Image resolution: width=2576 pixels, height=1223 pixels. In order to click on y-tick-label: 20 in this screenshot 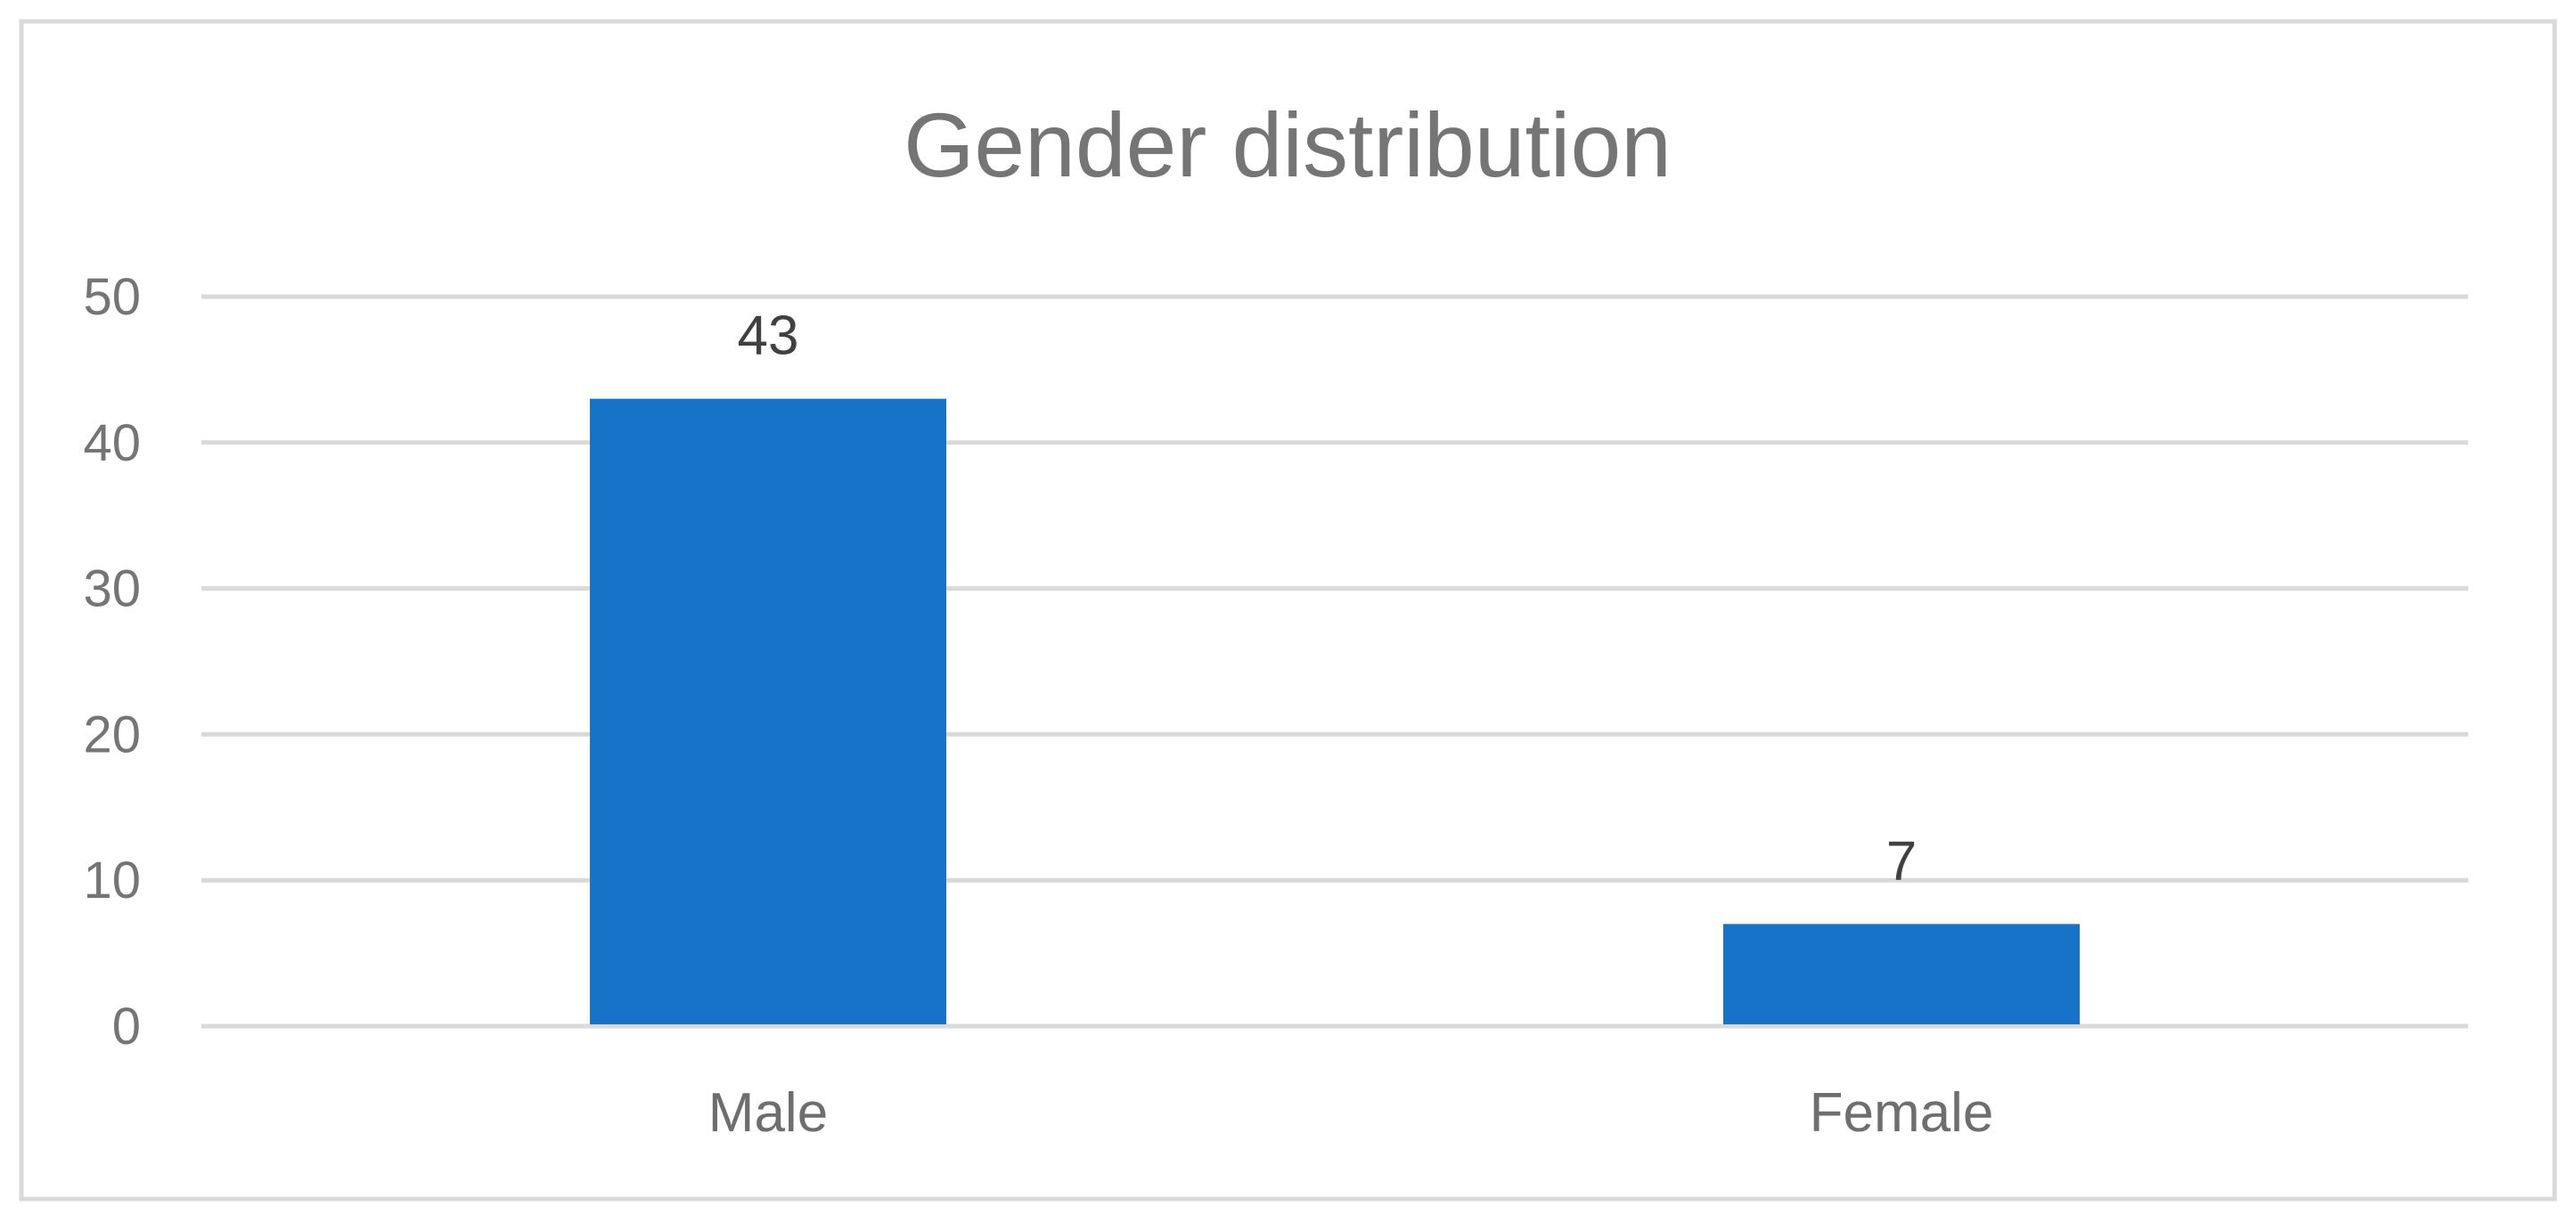, I will do `click(112, 734)`.